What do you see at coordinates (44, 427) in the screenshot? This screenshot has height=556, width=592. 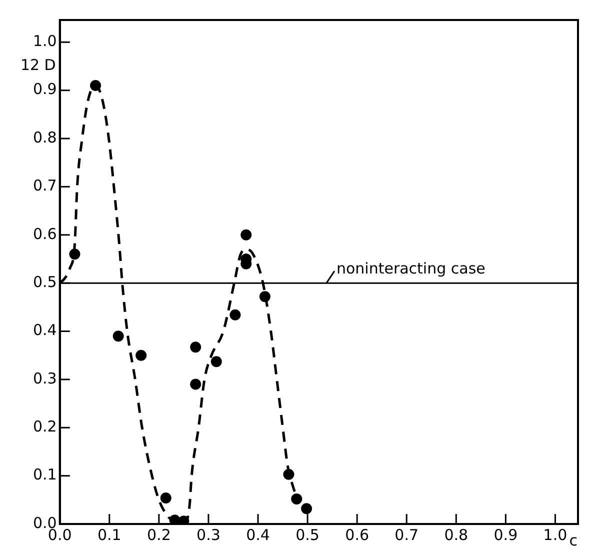 I see `y-tick-label: 0.2` at bounding box center [44, 427].